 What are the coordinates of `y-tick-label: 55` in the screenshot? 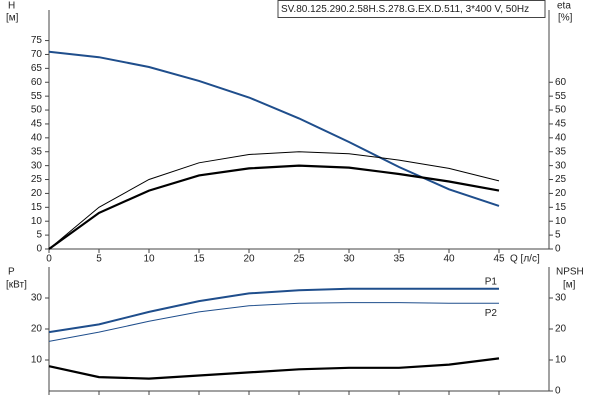 It's located at (37, 96).